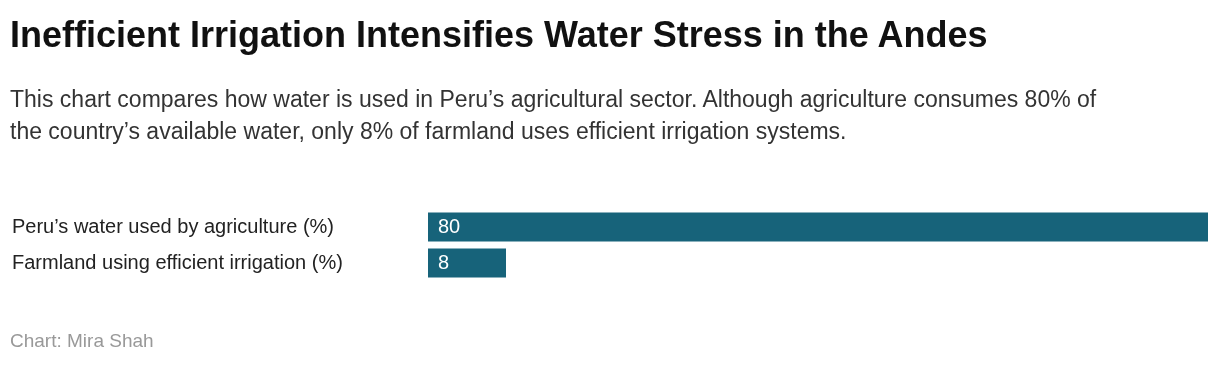 This screenshot has width=1220, height=366. I want to click on chart-title: Inefficient Irrigation Intensifies Water Stress in the Andes, so click(499, 35).